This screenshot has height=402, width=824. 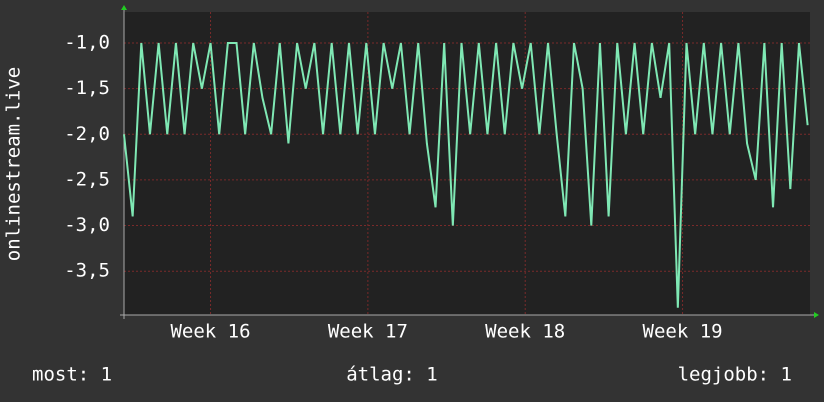 What do you see at coordinates (525, 332) in the screenshot?
I see `x-tick-label: Week 18` at bounding box center [525, 332].